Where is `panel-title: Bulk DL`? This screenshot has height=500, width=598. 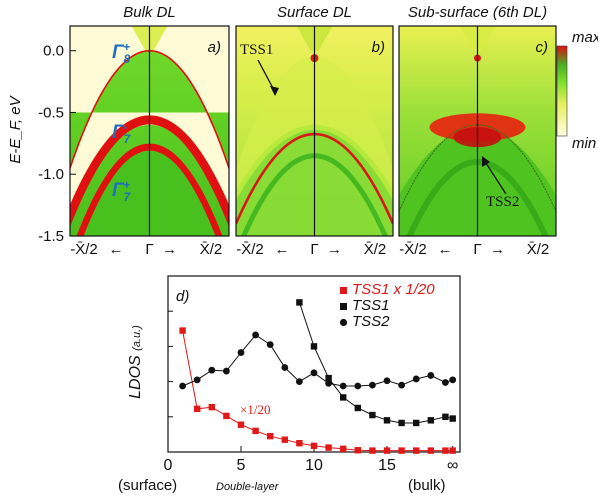 panel-title: Bulk DL is located at coordinates (149, 12).